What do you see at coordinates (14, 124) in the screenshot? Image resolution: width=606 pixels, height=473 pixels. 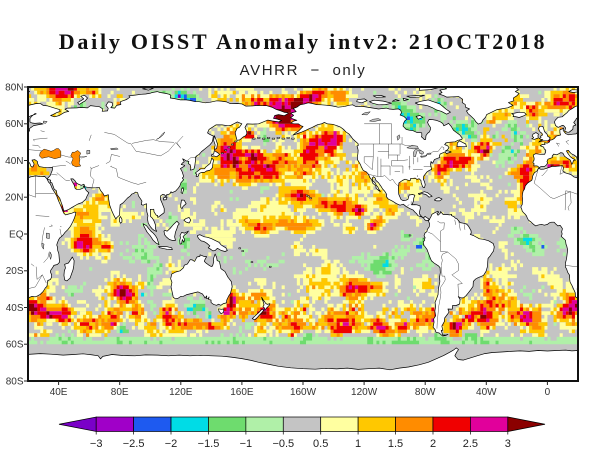 I see `svg-text: 60N` at bounding box center [14, 124].